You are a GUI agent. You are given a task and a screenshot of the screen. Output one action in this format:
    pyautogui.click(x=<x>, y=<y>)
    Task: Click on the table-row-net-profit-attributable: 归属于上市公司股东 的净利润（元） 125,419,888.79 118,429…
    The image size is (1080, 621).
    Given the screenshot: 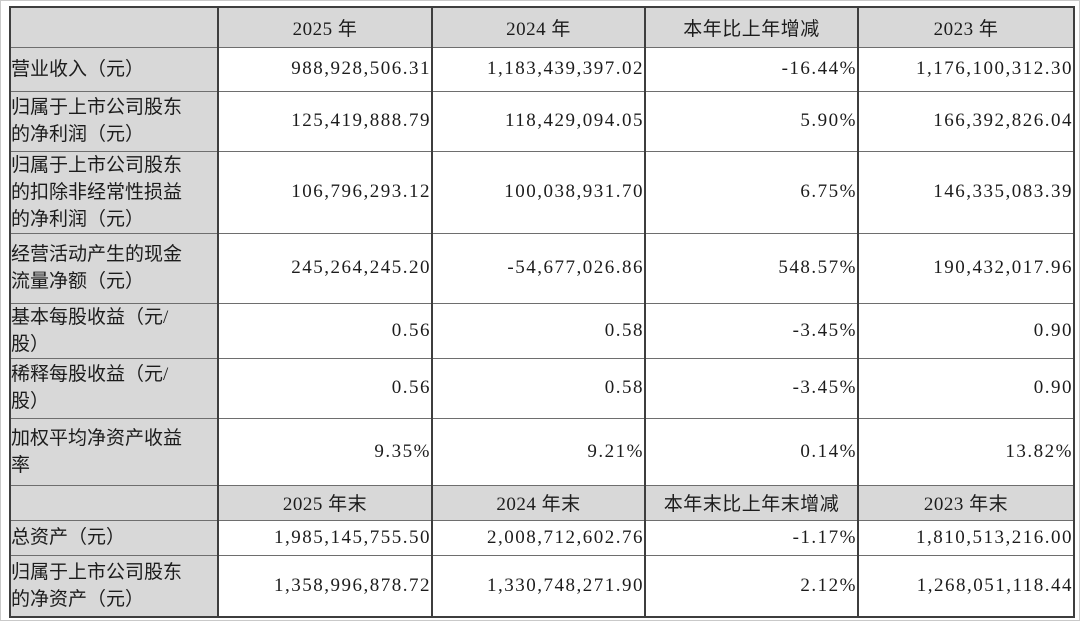 What is the action you would take?
    pyautogui.click(x=542, y=121)
    